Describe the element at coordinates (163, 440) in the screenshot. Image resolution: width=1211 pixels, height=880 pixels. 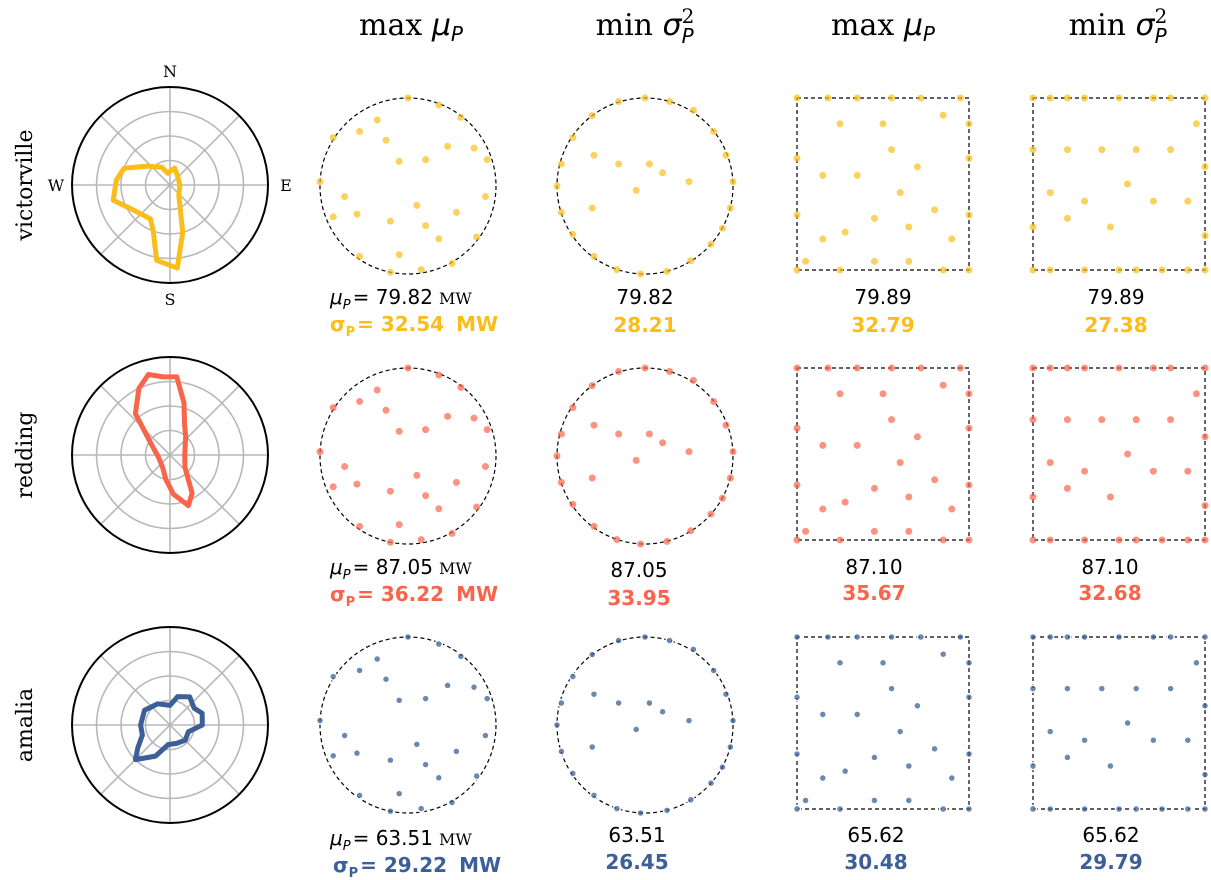
I see `wind-rose-line` at that location.